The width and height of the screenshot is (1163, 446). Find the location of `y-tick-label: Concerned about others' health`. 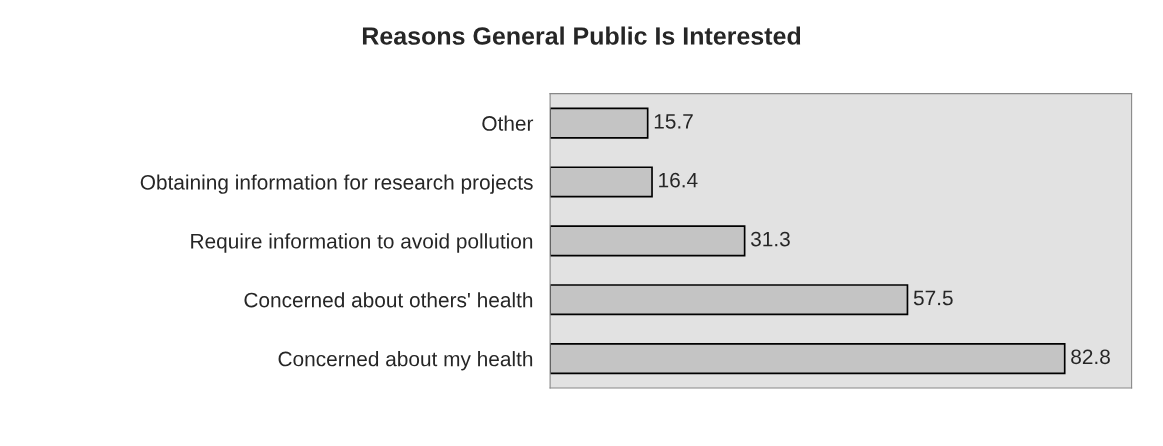

y-tick-label: Concerned about others' health is located at coordinates (388, 300).